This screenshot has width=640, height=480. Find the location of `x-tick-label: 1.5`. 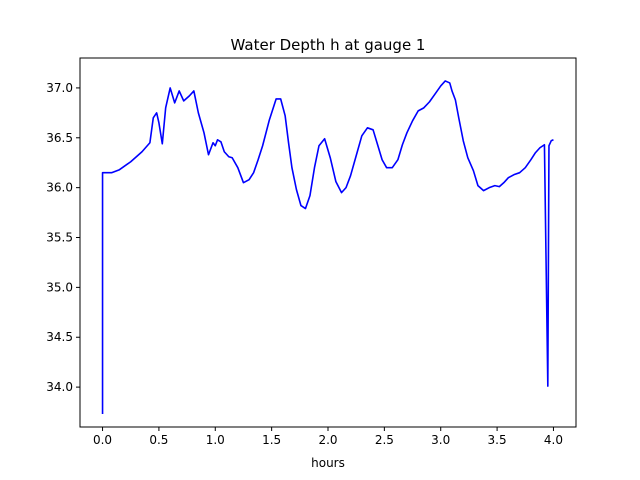

x-tick-label: 1.5 is located at coordinates (271, 440).